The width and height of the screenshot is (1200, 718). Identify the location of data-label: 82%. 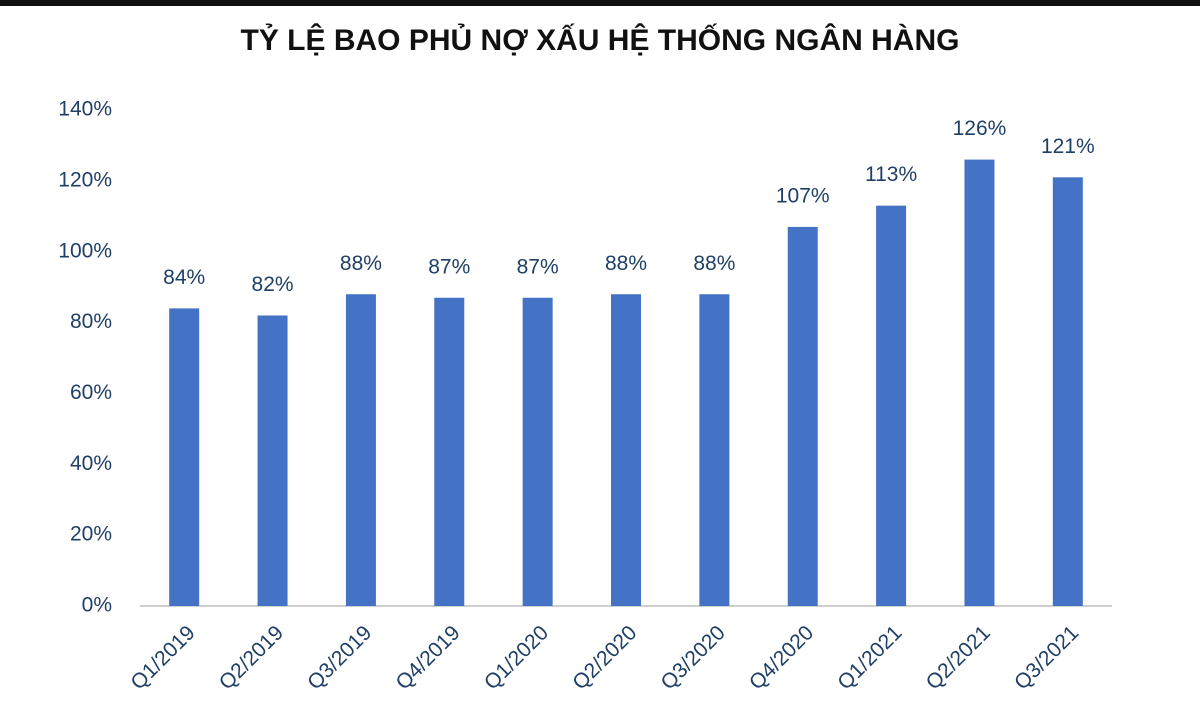
(273, 284).